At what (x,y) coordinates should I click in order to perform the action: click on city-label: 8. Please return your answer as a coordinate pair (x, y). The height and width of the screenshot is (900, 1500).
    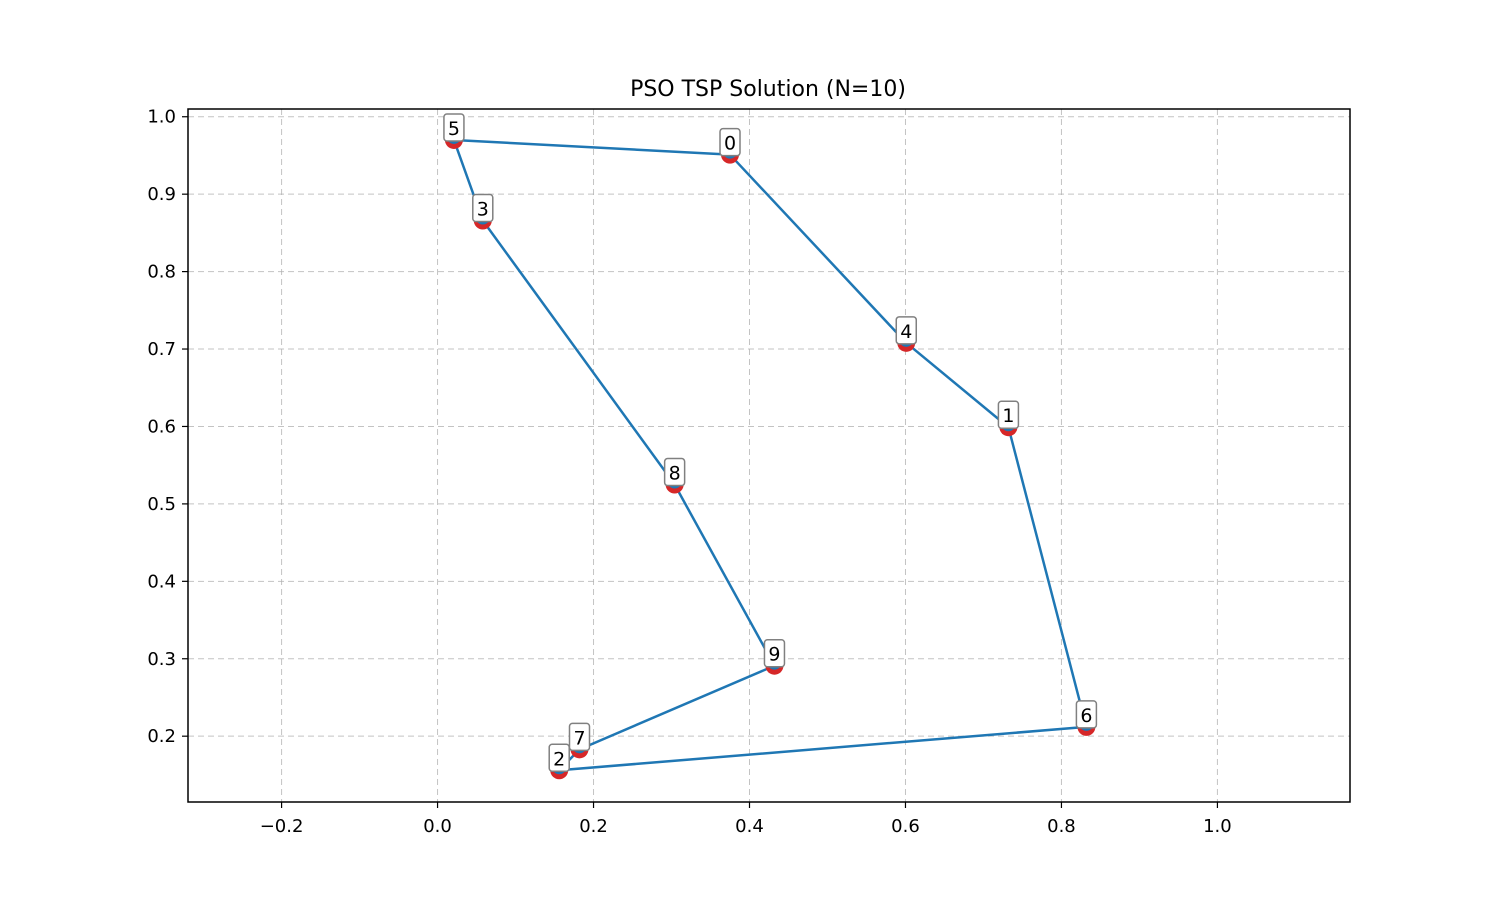
    Looking at the image, I should click on (675, 474).